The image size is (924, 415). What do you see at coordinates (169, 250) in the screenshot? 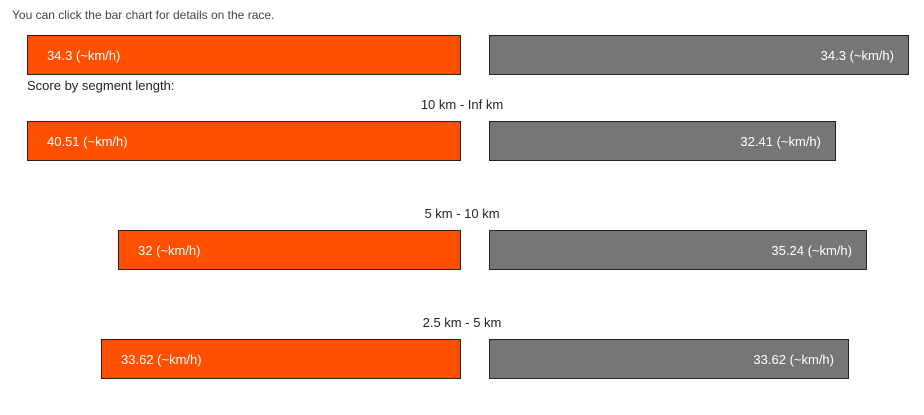
I see `segment-bar-left-label: 32 (~km/h)` at bounding box center [169, 250].